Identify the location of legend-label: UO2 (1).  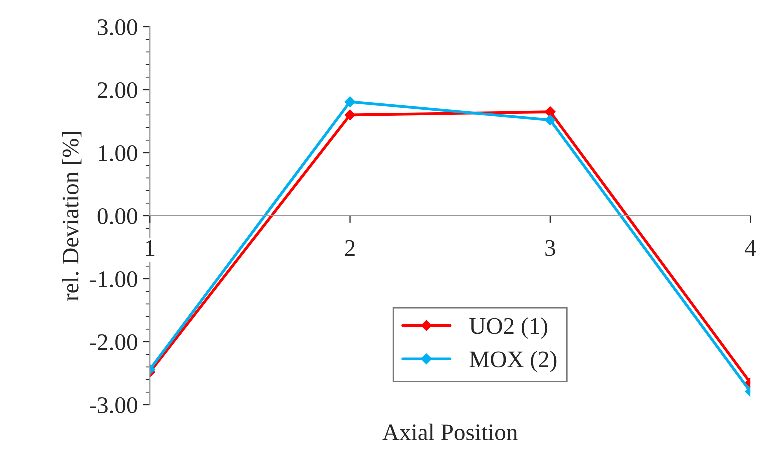
(509, 329).